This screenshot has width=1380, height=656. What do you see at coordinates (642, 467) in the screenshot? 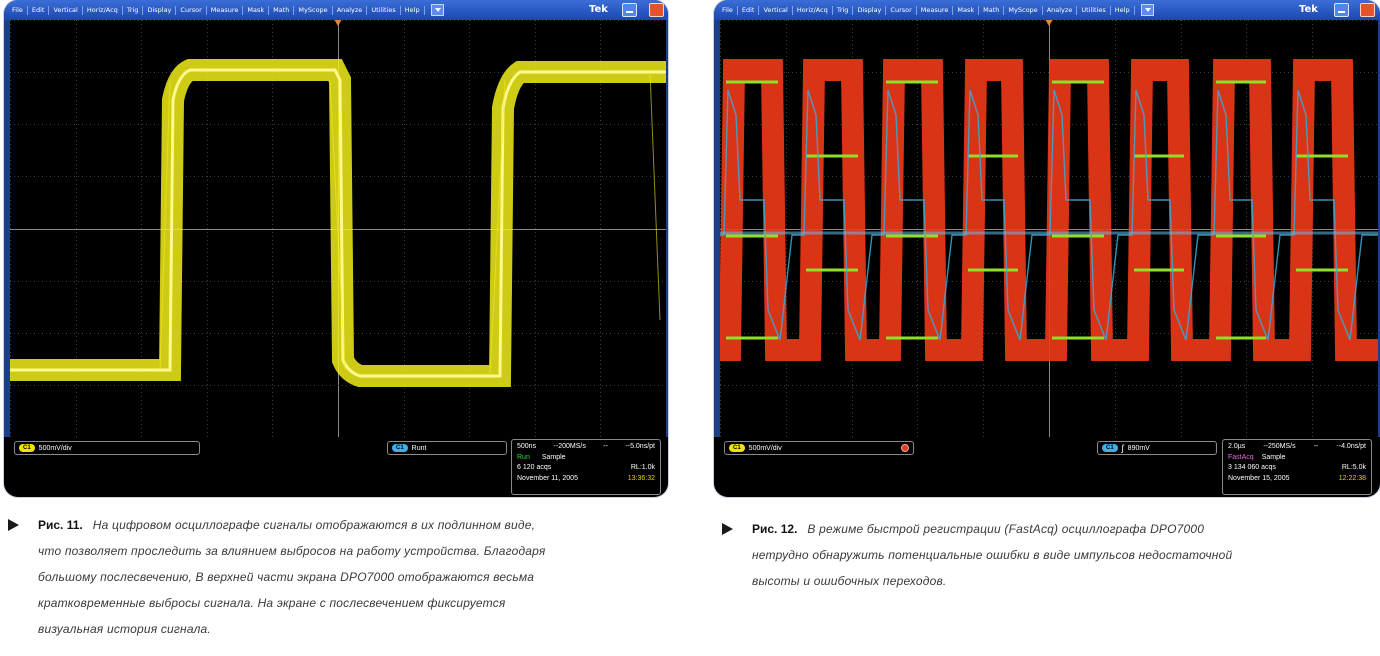
I see `record-length: RL:1.0k` at bounding box center [642, 467].